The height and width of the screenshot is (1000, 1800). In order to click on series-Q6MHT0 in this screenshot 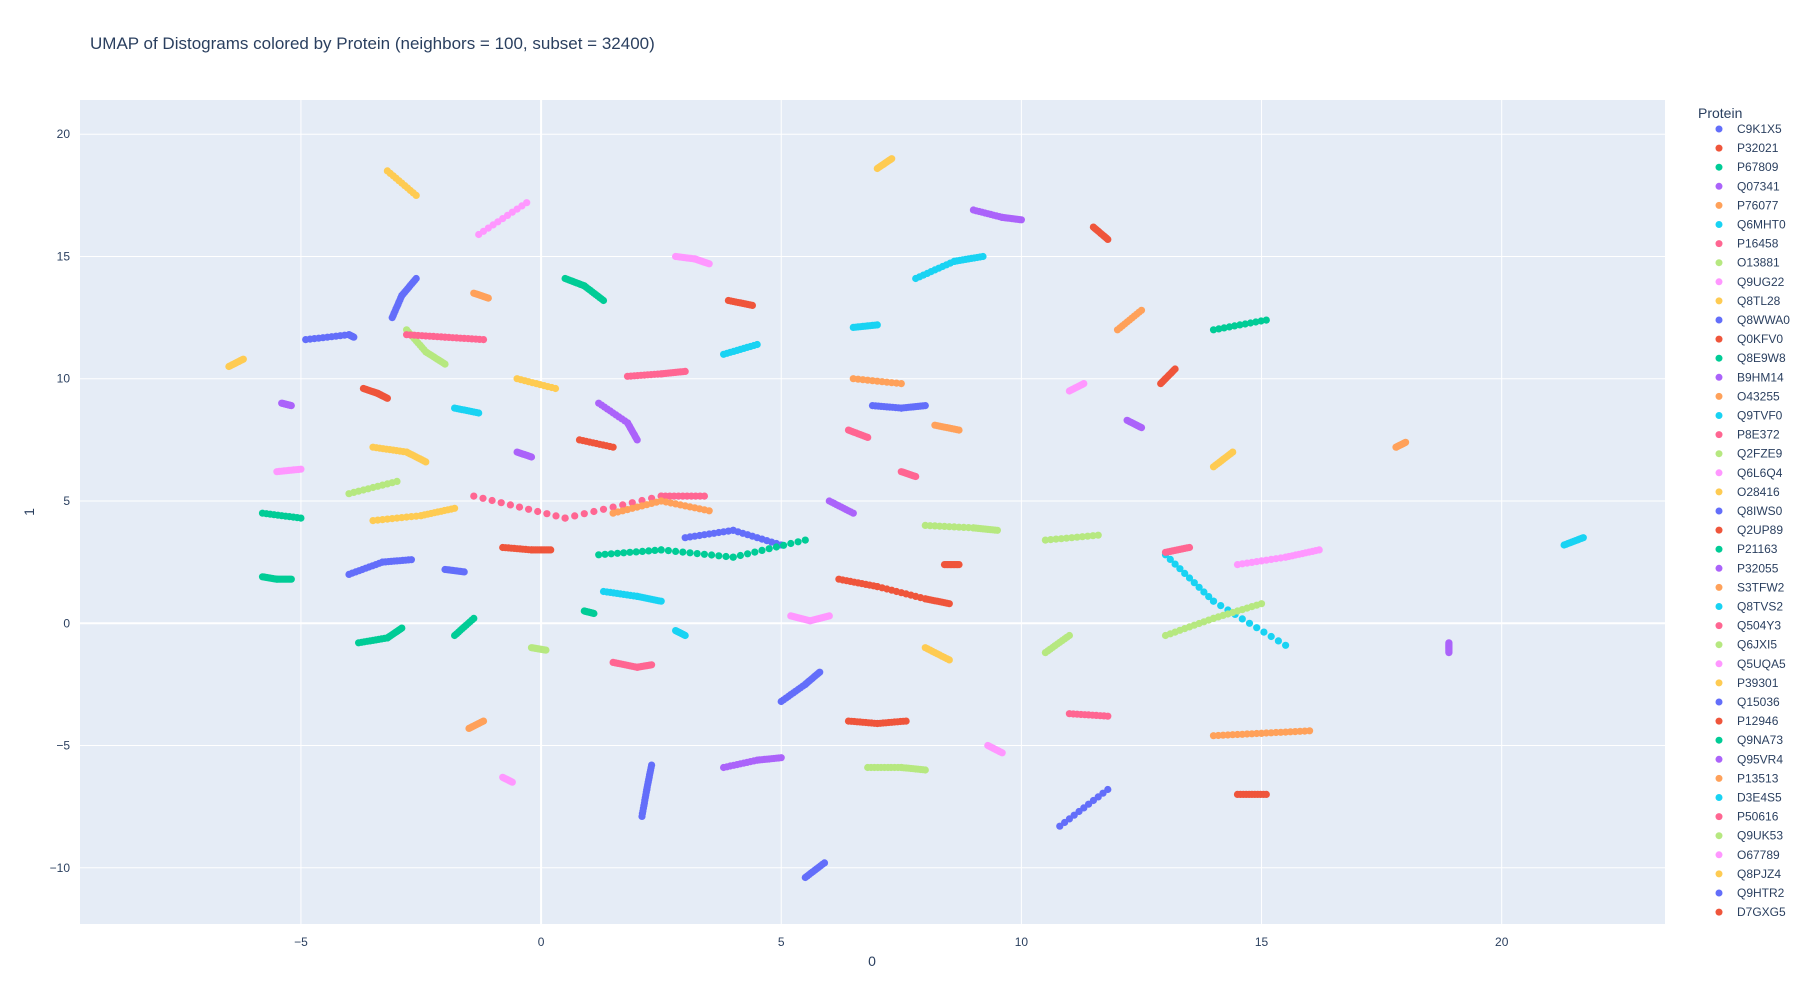, I will do `click(870, 526)`.